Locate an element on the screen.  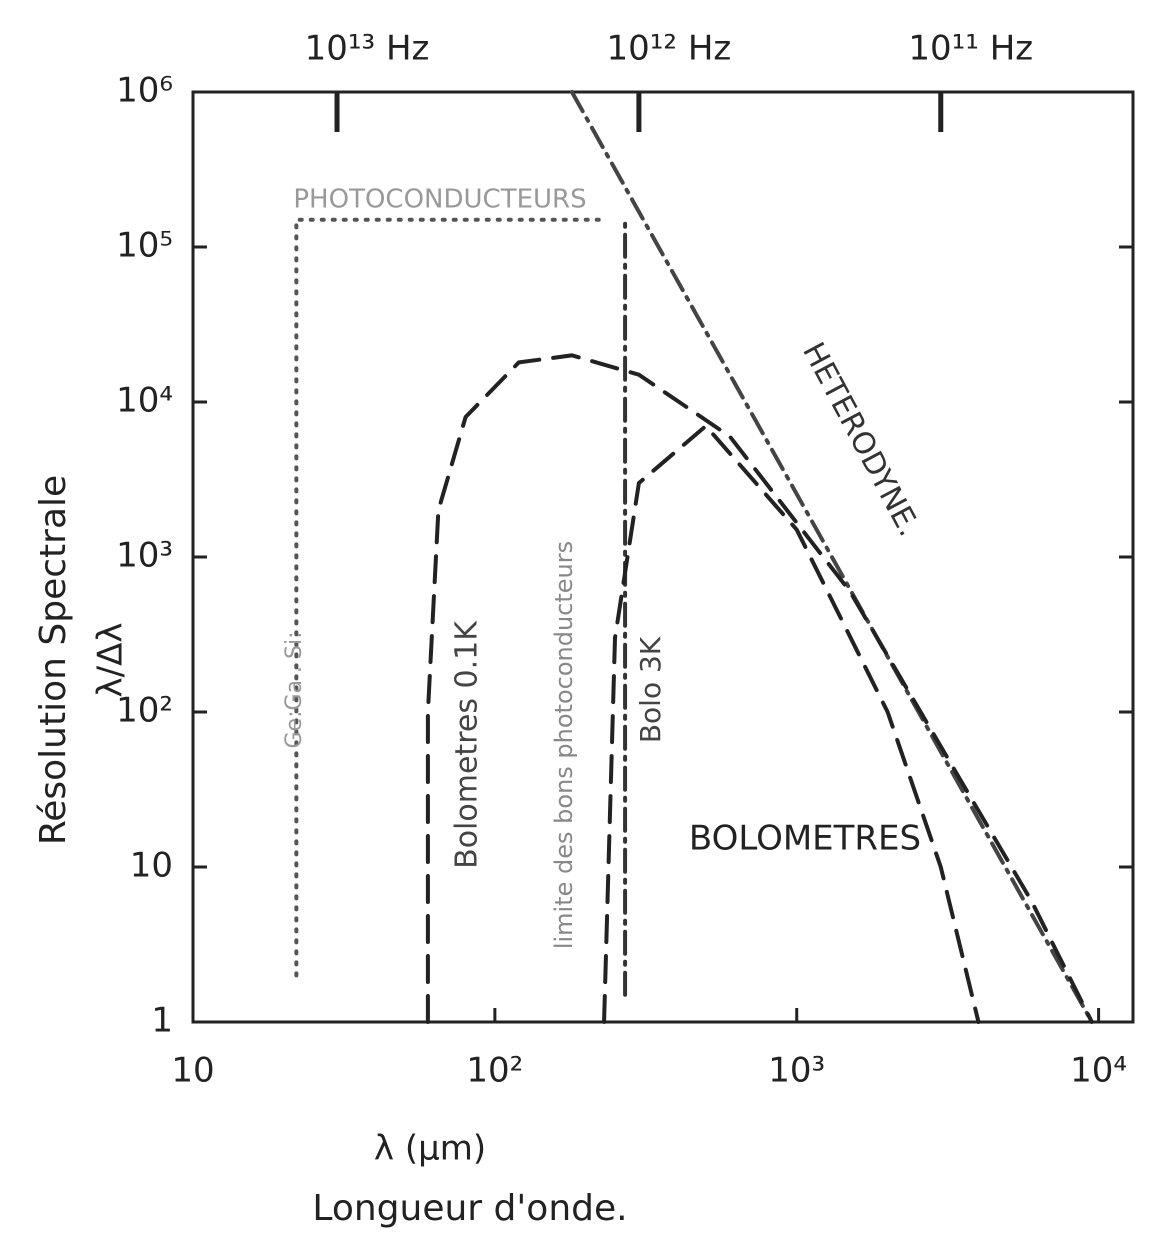
y-tick-label: 10³ is located at coordinates (144, 556).